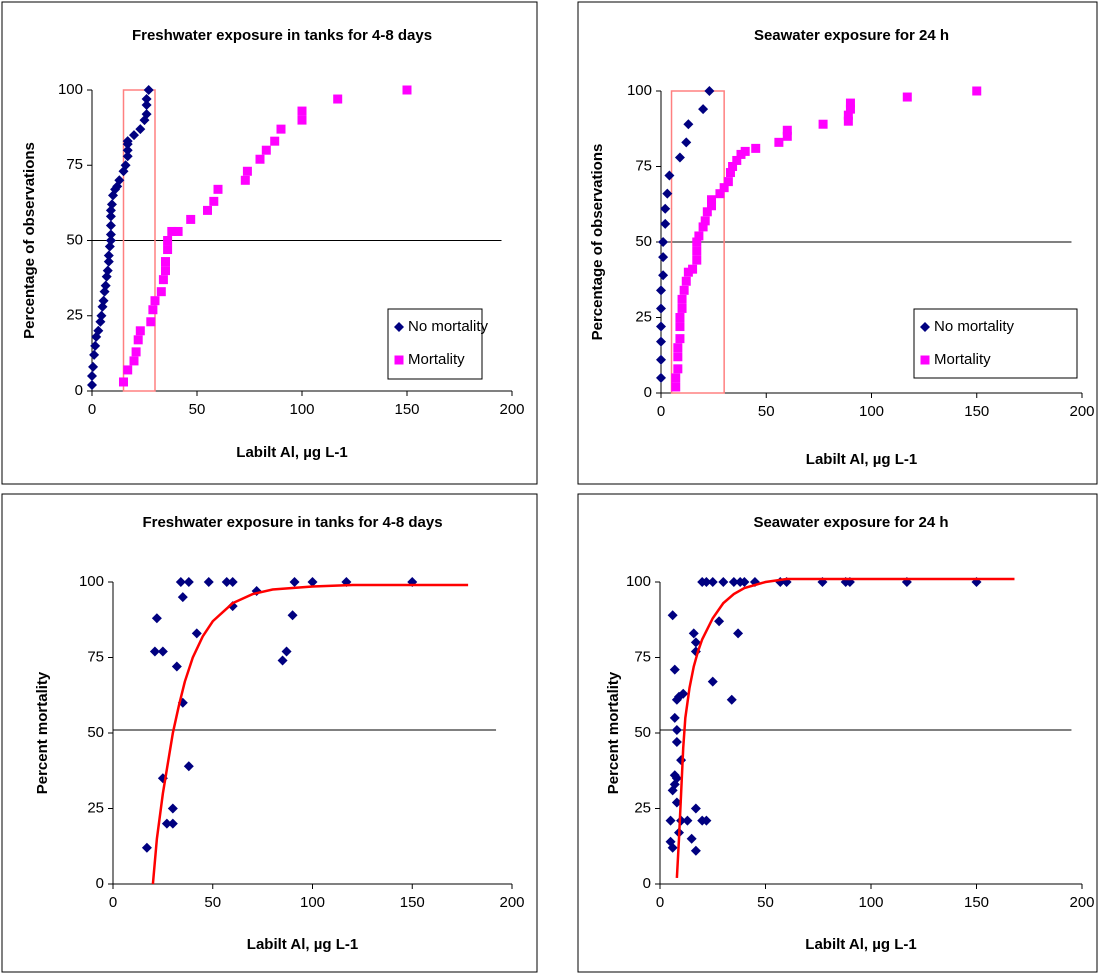 The height and width of the screenshot is (974, 1101). Describe the element at coordinates (511, 902) in the screenshot. I see `x-tick-label: 200` at that location.